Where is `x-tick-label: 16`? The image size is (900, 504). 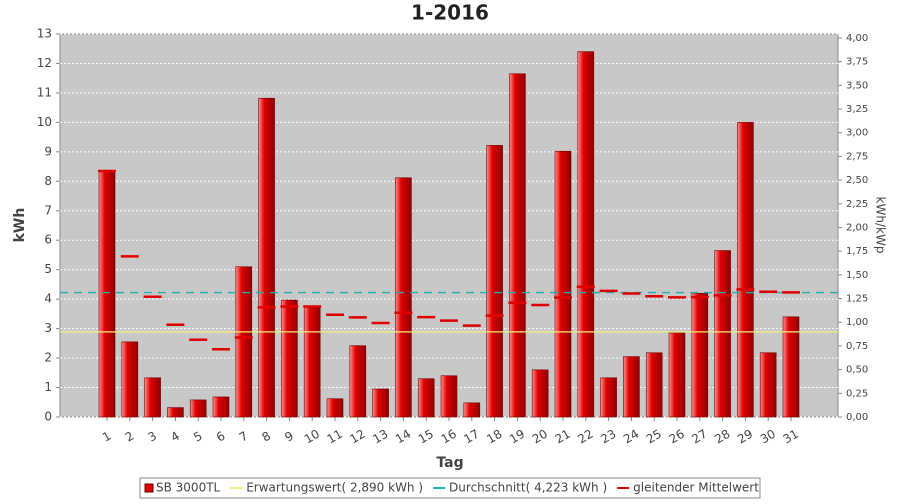 x-tick-label: 16 is located at coordinates (449, 437).